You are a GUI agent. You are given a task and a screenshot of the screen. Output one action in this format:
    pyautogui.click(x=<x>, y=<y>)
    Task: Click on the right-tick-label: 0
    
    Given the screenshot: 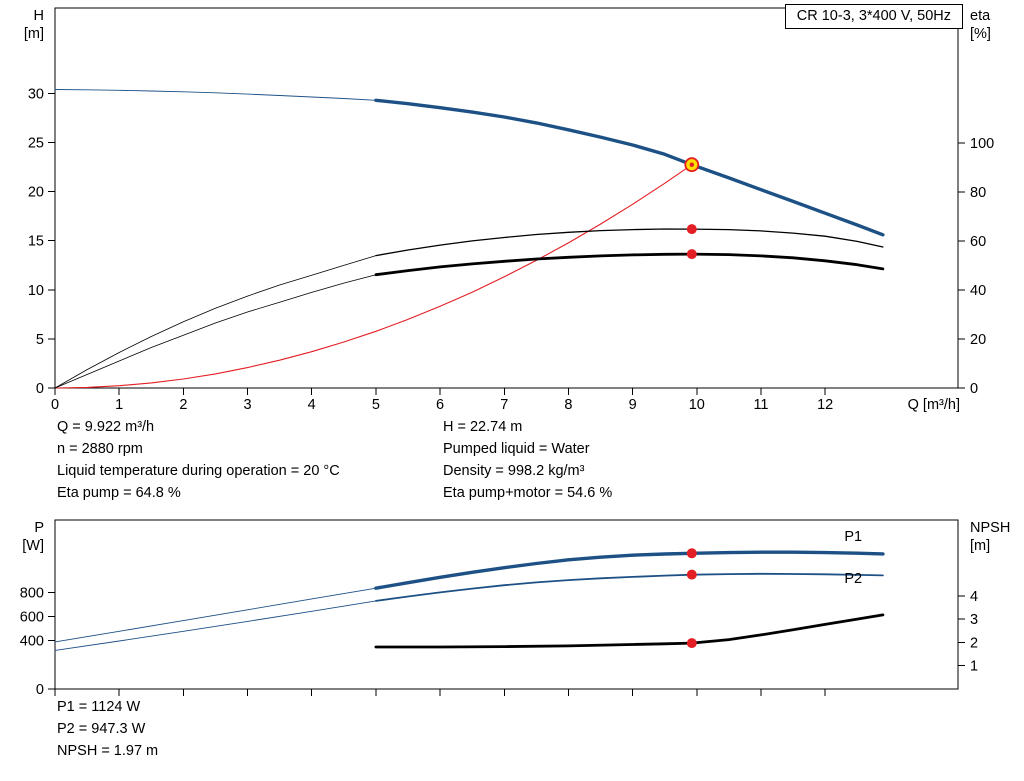 What is the action you would take?
    pyautogui.click(x=974, y=389)
    